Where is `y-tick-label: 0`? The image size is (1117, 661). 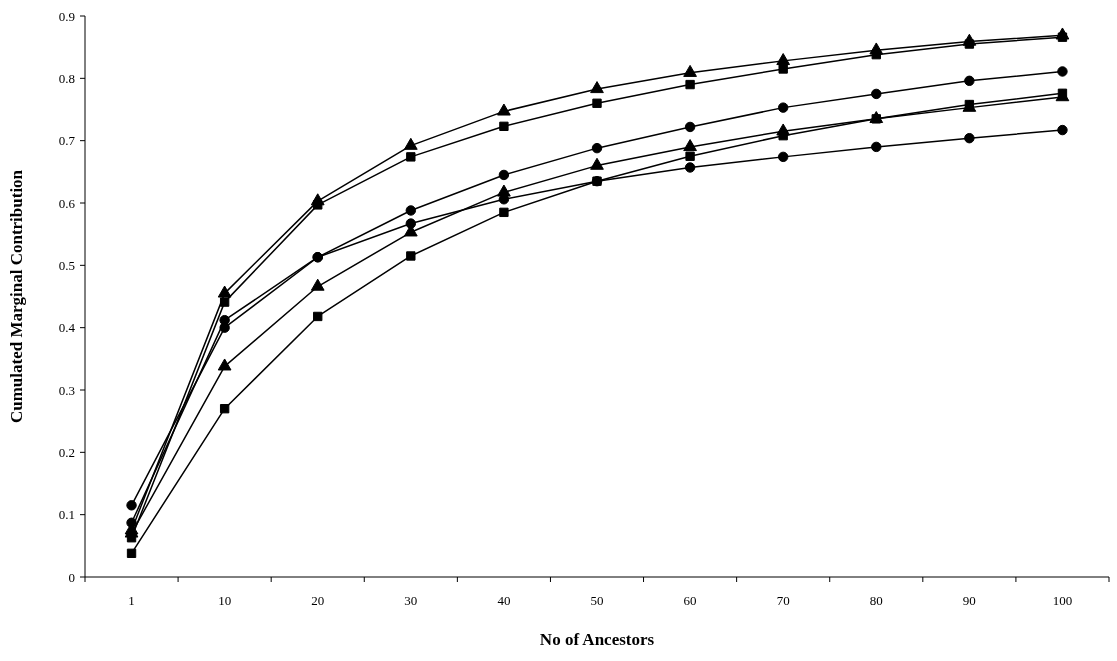
y-tick-label: 0 is located at coordinates (71, 577).